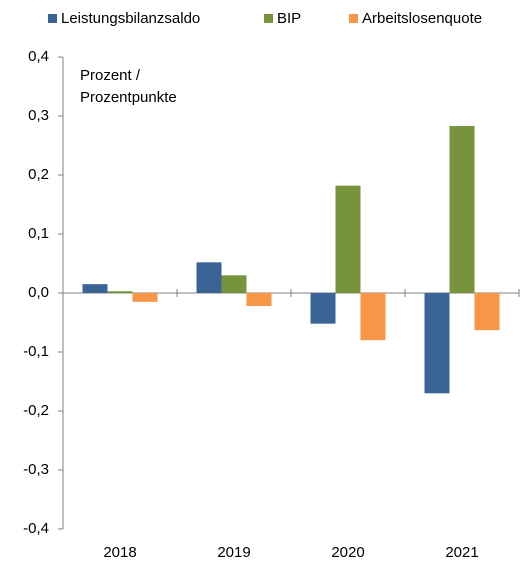  Describe the element at coordinates (36, 528) in the screenshot. I see `y-tick-label: -0,4` at that location.